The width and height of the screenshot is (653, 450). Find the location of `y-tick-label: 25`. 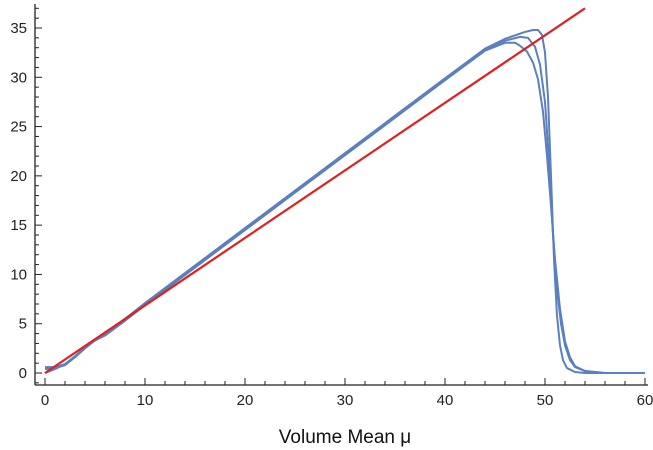

y-tick-label: 25 is located at coordinates (18, 127).